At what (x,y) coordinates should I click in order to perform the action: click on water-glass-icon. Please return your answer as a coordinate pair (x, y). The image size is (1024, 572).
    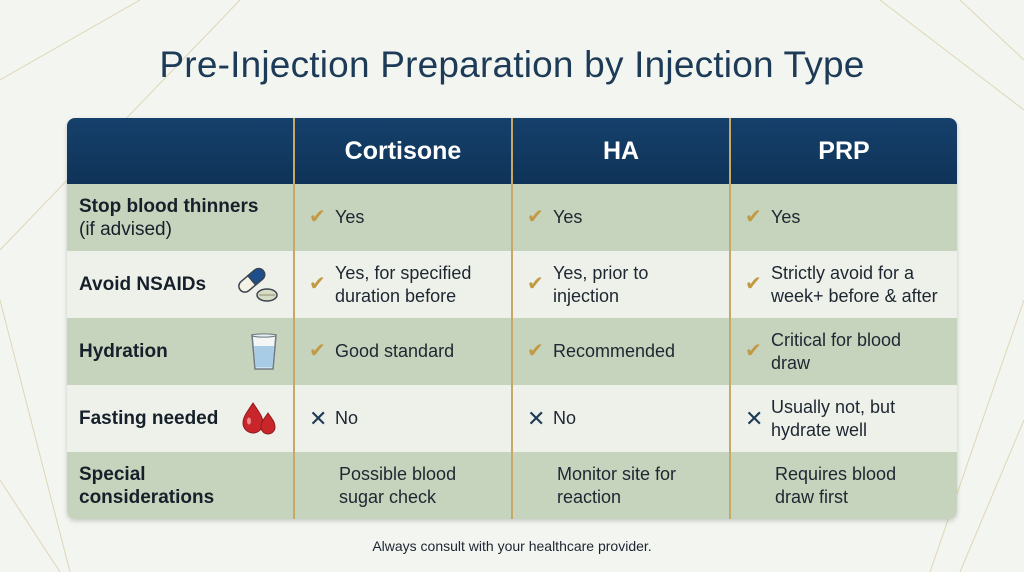
    Looking at the image, I should click on (264, 351).